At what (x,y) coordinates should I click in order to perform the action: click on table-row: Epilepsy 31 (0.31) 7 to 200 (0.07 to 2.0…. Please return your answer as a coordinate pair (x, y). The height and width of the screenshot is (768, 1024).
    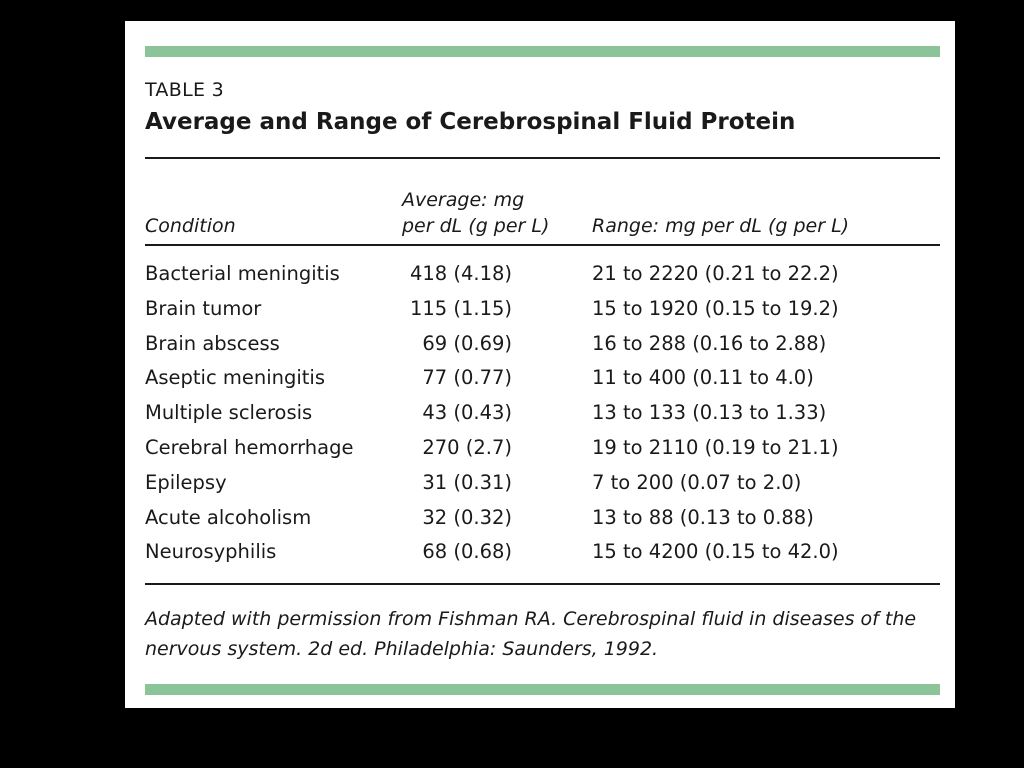
    Looking at the image, I should click on (542, 485).